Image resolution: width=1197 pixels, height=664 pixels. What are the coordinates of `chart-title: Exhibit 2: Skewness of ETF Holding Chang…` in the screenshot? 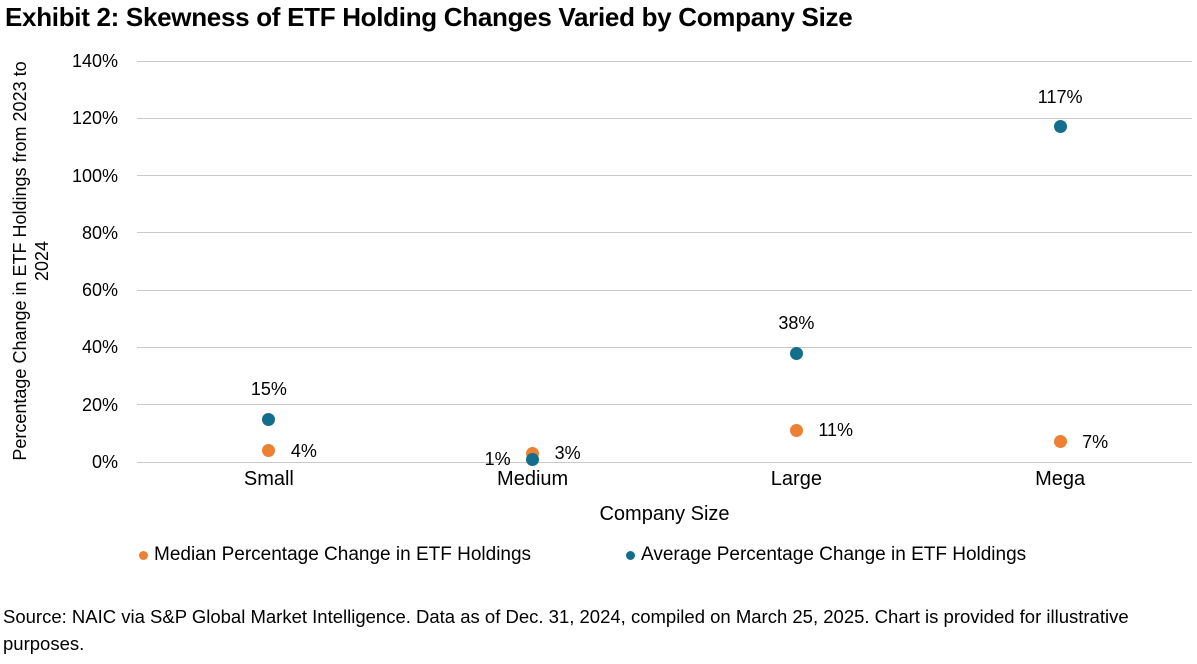 It's located at (429, 17).